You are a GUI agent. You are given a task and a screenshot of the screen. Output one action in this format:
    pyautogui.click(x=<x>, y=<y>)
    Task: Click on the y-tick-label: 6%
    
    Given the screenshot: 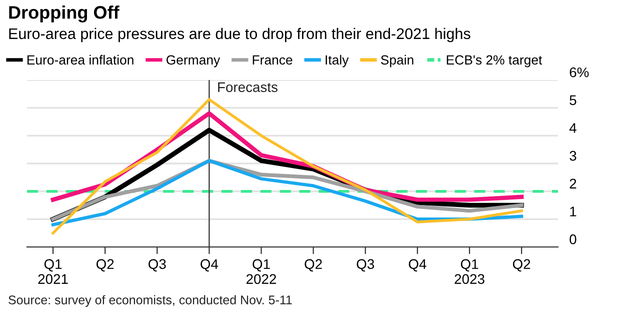 What is the action you would take?
    pyautogui.click(x=579, y=72)
    